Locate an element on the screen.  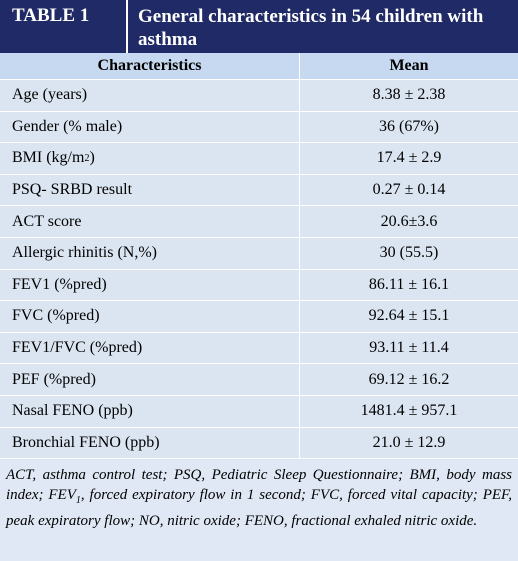
label-part: 2 is located at coordinates (87, 158).